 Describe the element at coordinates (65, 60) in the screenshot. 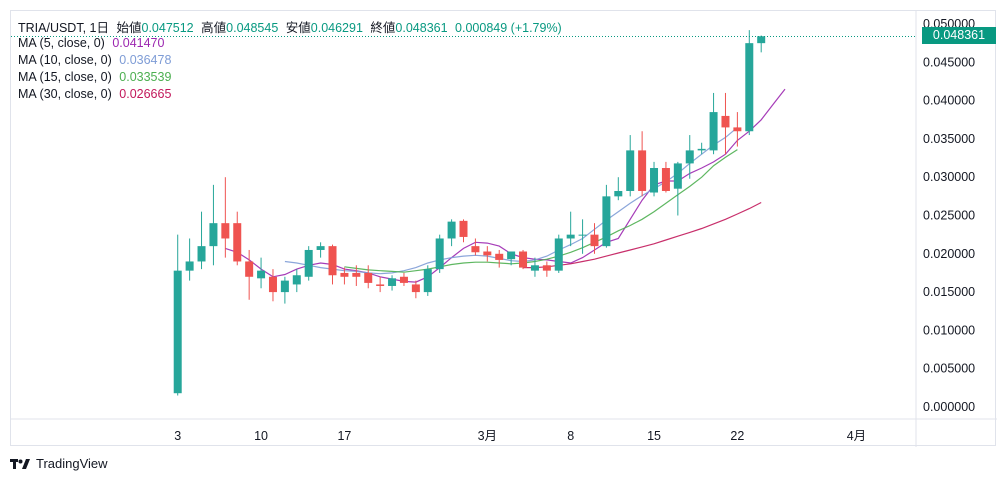

I see `ma10-label: MA (10, close, 0)` at that location.